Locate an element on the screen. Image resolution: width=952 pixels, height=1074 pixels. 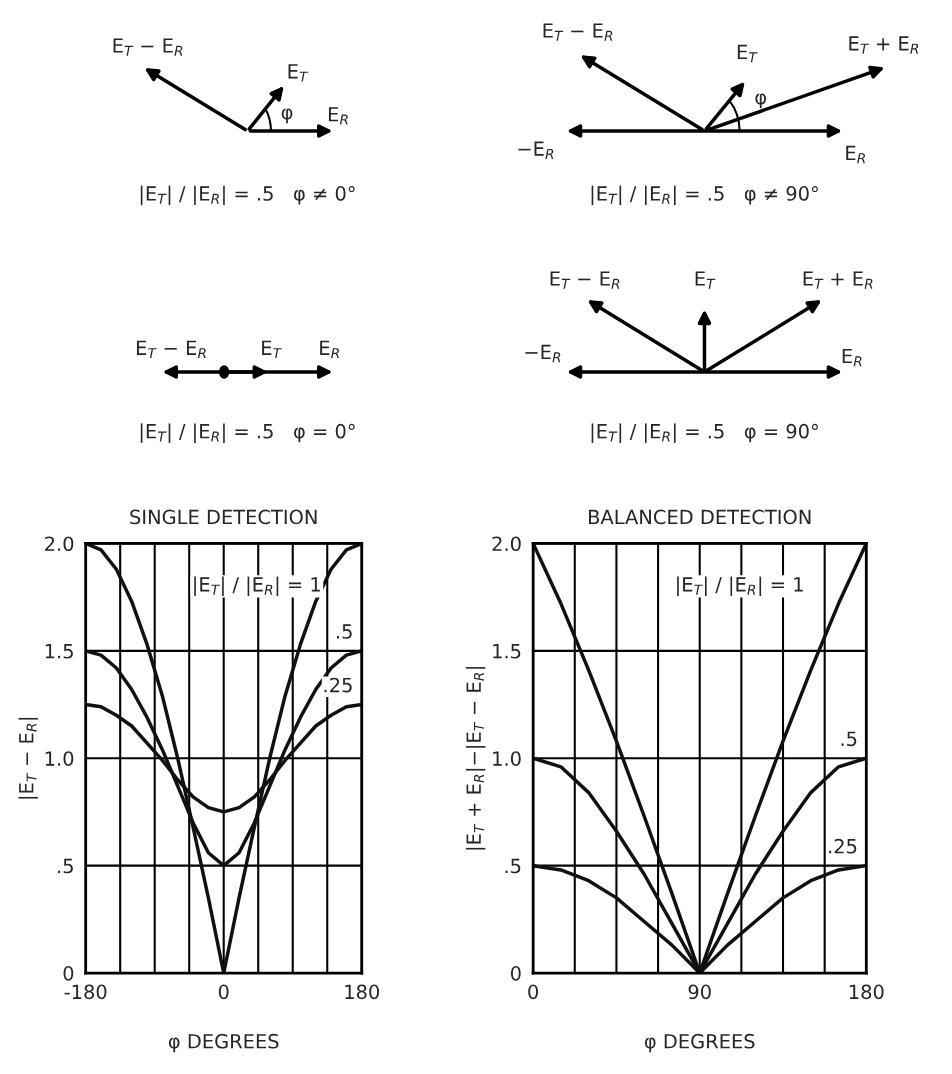
text: |E$_{T}$ + E$_{R}$|−|E$_{T}$ − E$_{R}$| is located at coordinates (475, 758).